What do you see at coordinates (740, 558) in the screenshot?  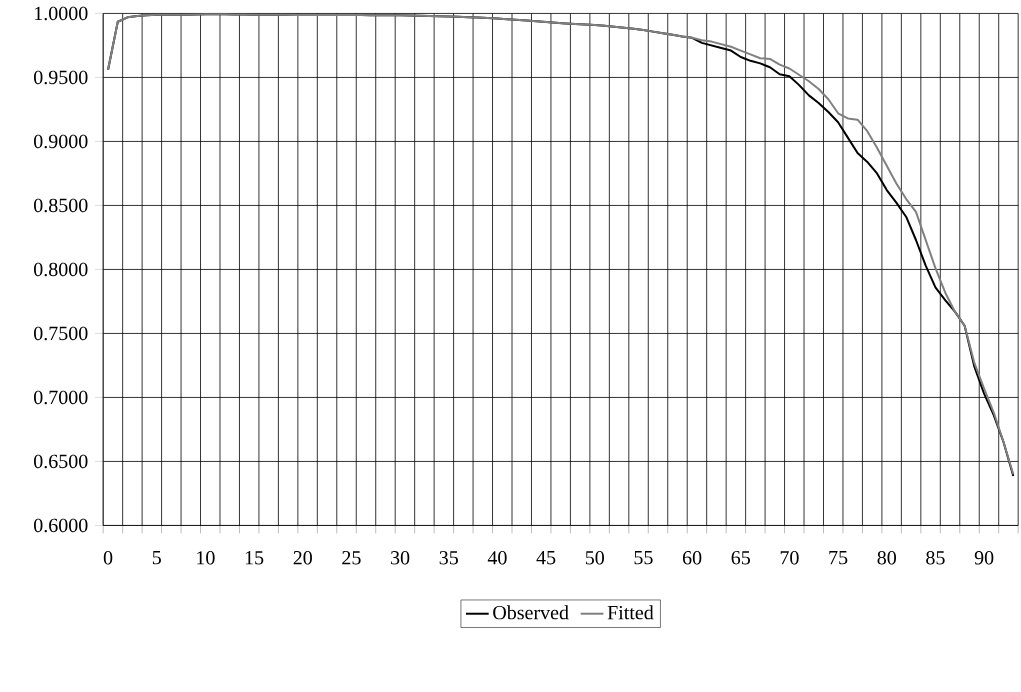 I see `x-tick-label: 65` at bounding box center [740, 558].